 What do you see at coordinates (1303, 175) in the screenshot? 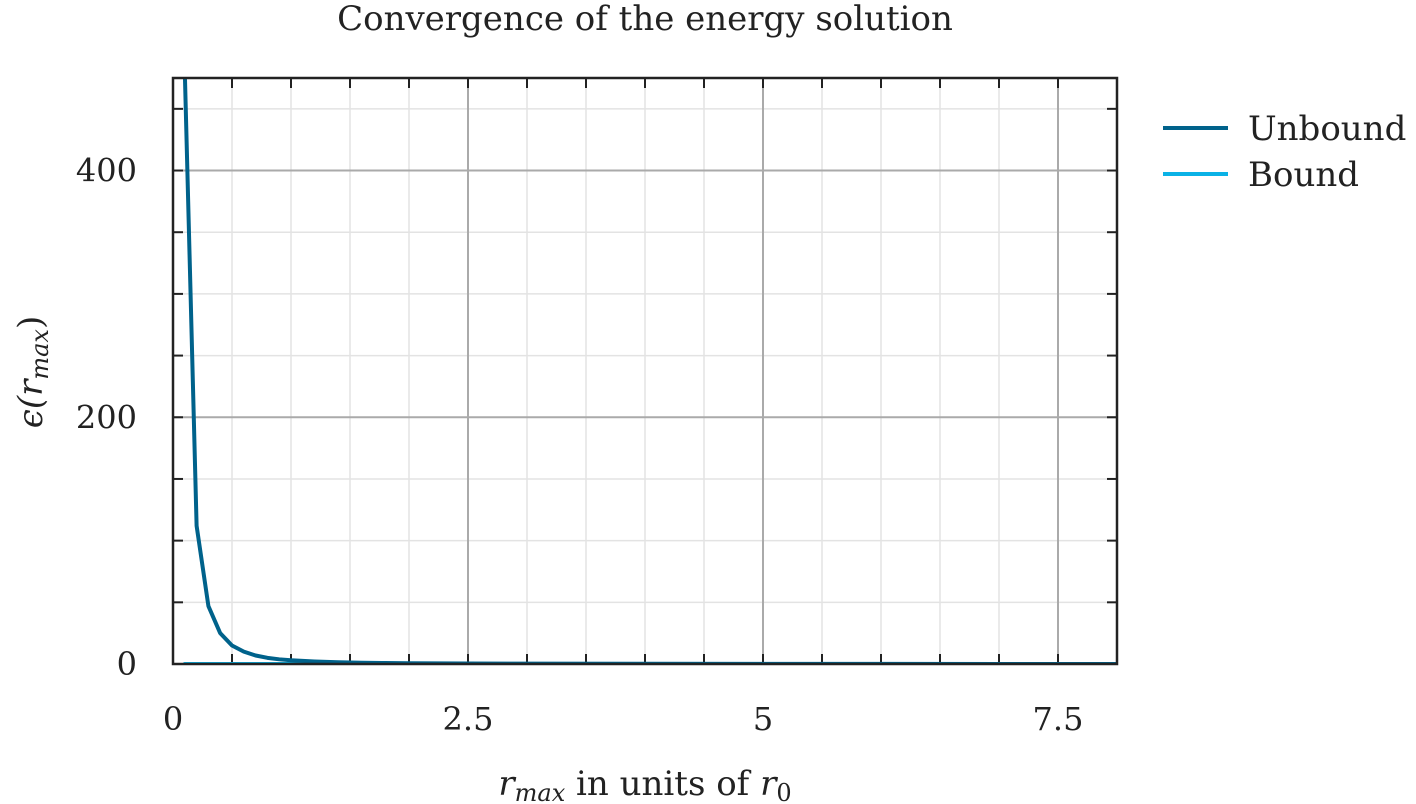
I see `legend-label-bound: Bound` at bounding box center [1303, 175].